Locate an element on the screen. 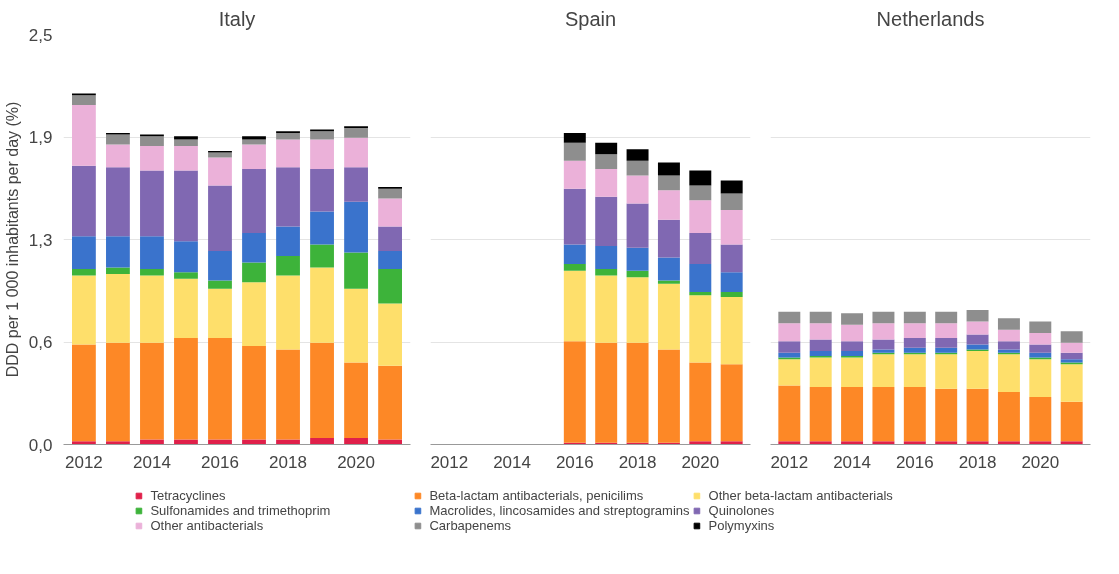 The image size is (1119, 574). legend-label: Other antibacterials is located at coordinates (207, 525).